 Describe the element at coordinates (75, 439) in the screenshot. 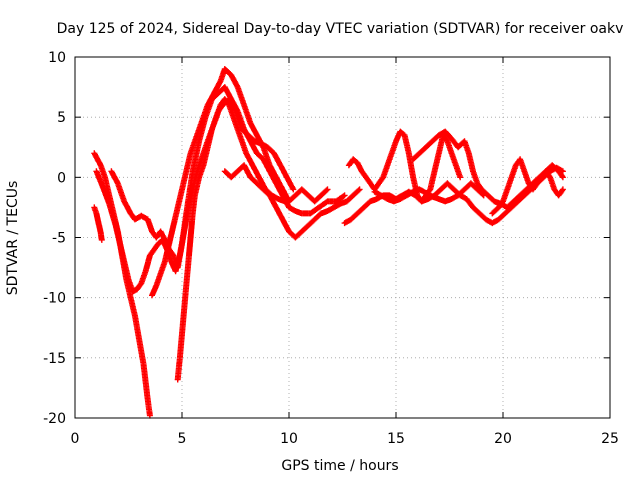

I see `x-tick-label: 0` at that location.